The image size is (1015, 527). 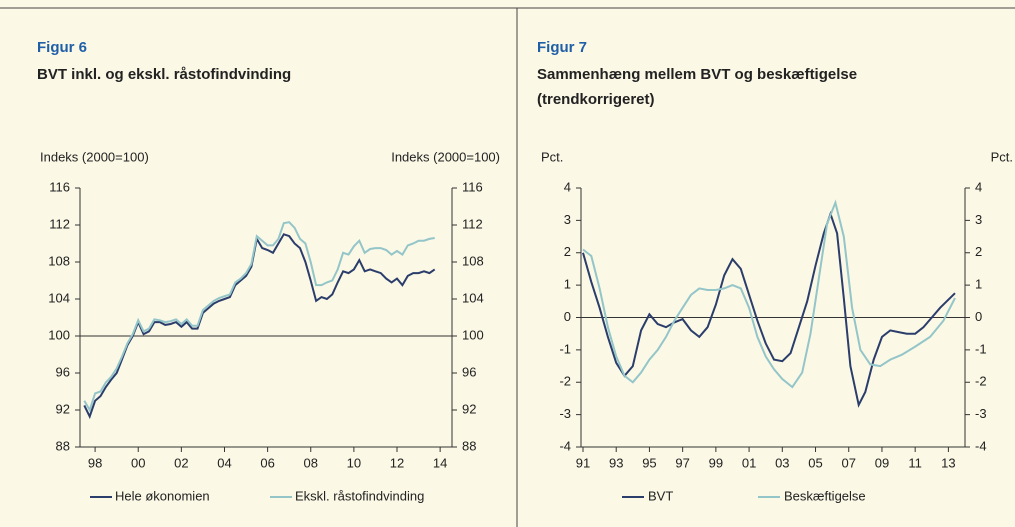 I want to click on y2-tick-label: 104, so click(x=473, y=297).